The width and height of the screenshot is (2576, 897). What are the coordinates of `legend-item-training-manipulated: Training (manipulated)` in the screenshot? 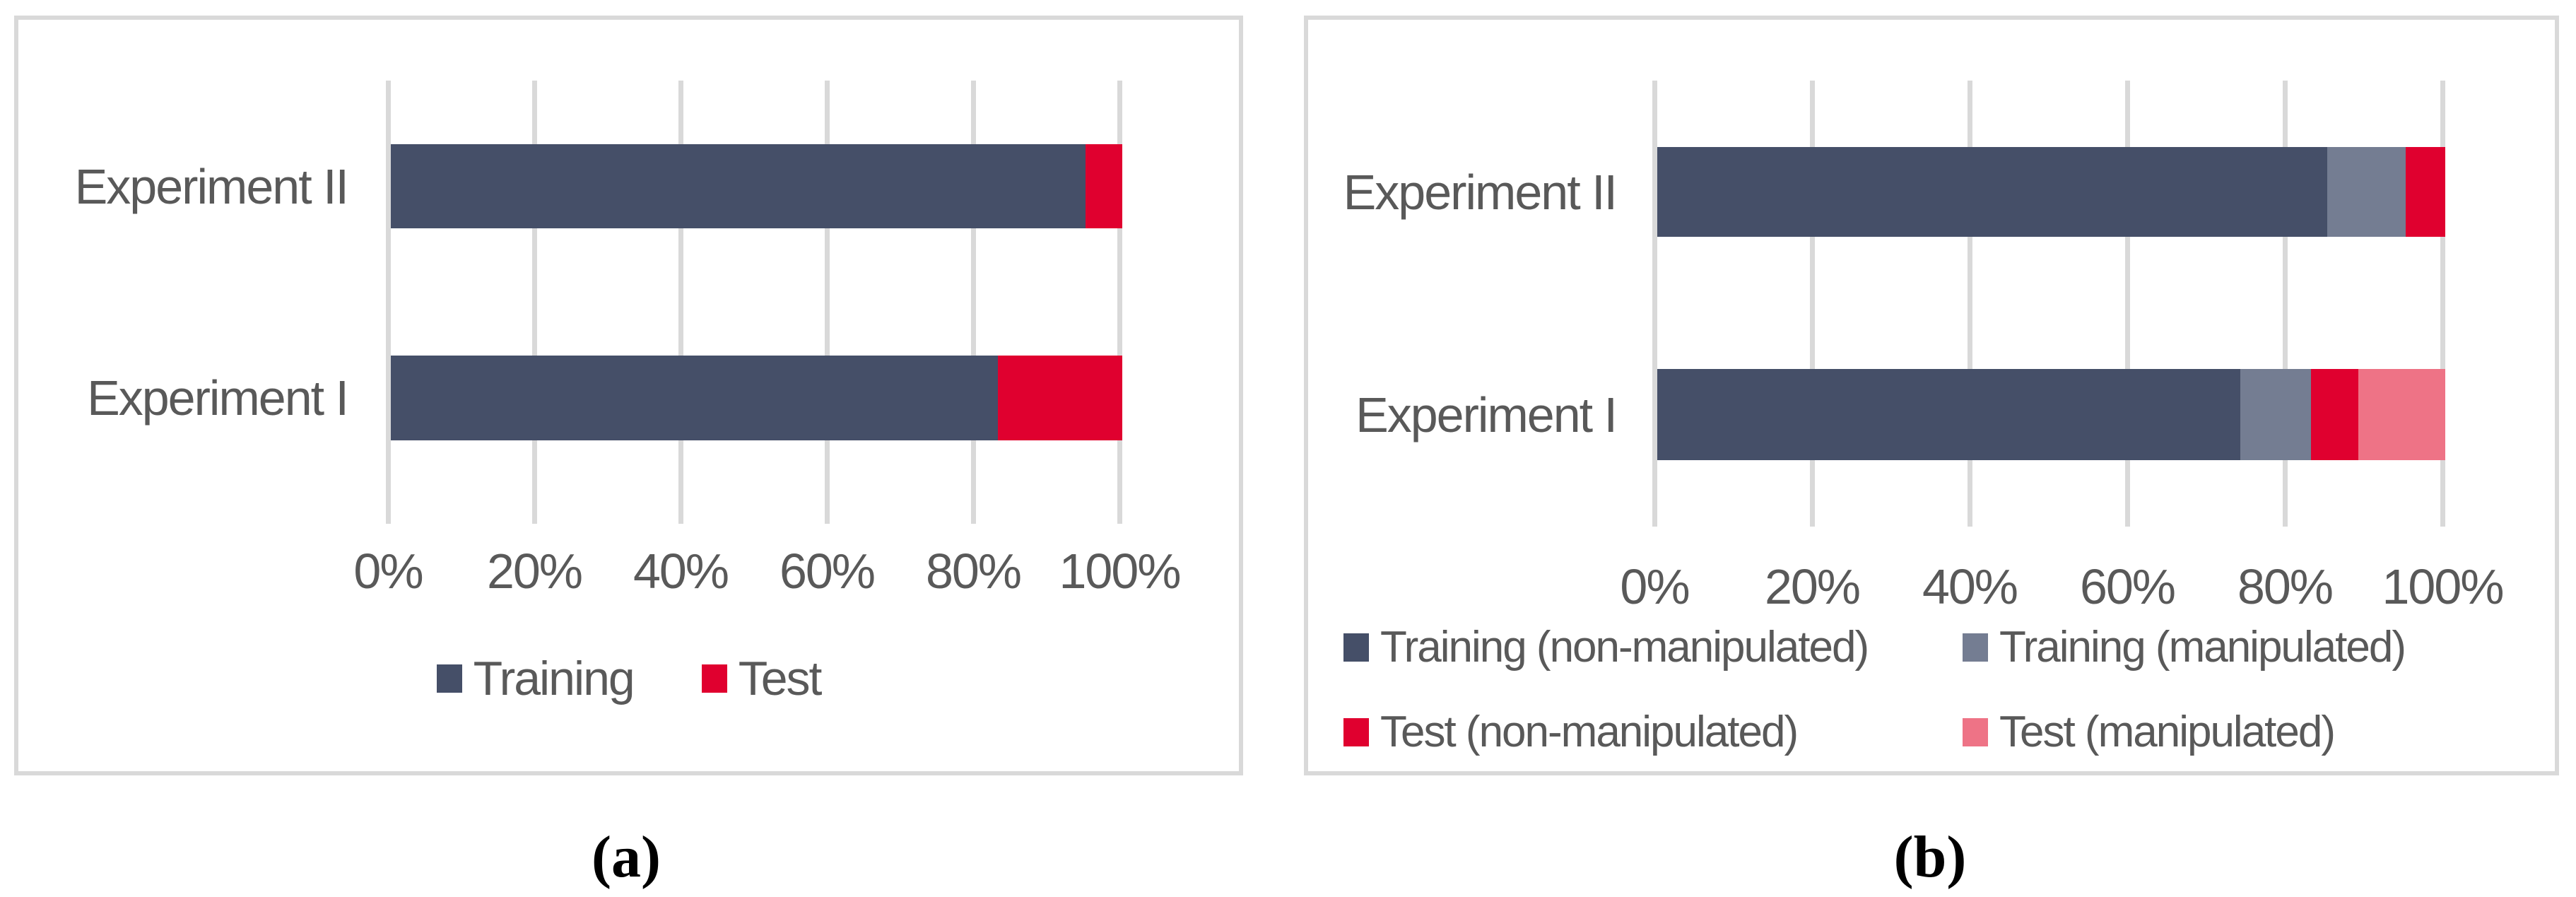 It's located at (2184, 647).